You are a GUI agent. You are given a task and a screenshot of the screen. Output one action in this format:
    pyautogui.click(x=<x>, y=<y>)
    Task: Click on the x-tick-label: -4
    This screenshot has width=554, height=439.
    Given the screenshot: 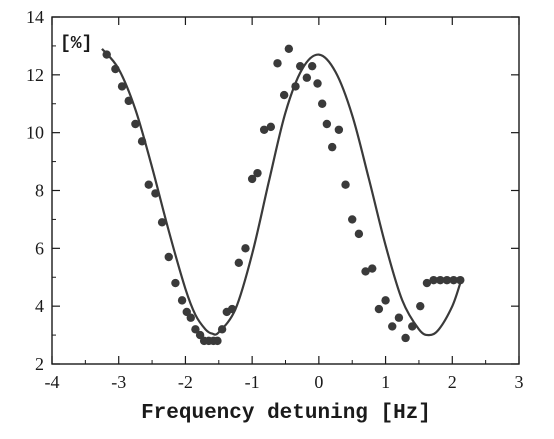 What is the action you would take?
    pyautogui.click(x=52, y=382)
    